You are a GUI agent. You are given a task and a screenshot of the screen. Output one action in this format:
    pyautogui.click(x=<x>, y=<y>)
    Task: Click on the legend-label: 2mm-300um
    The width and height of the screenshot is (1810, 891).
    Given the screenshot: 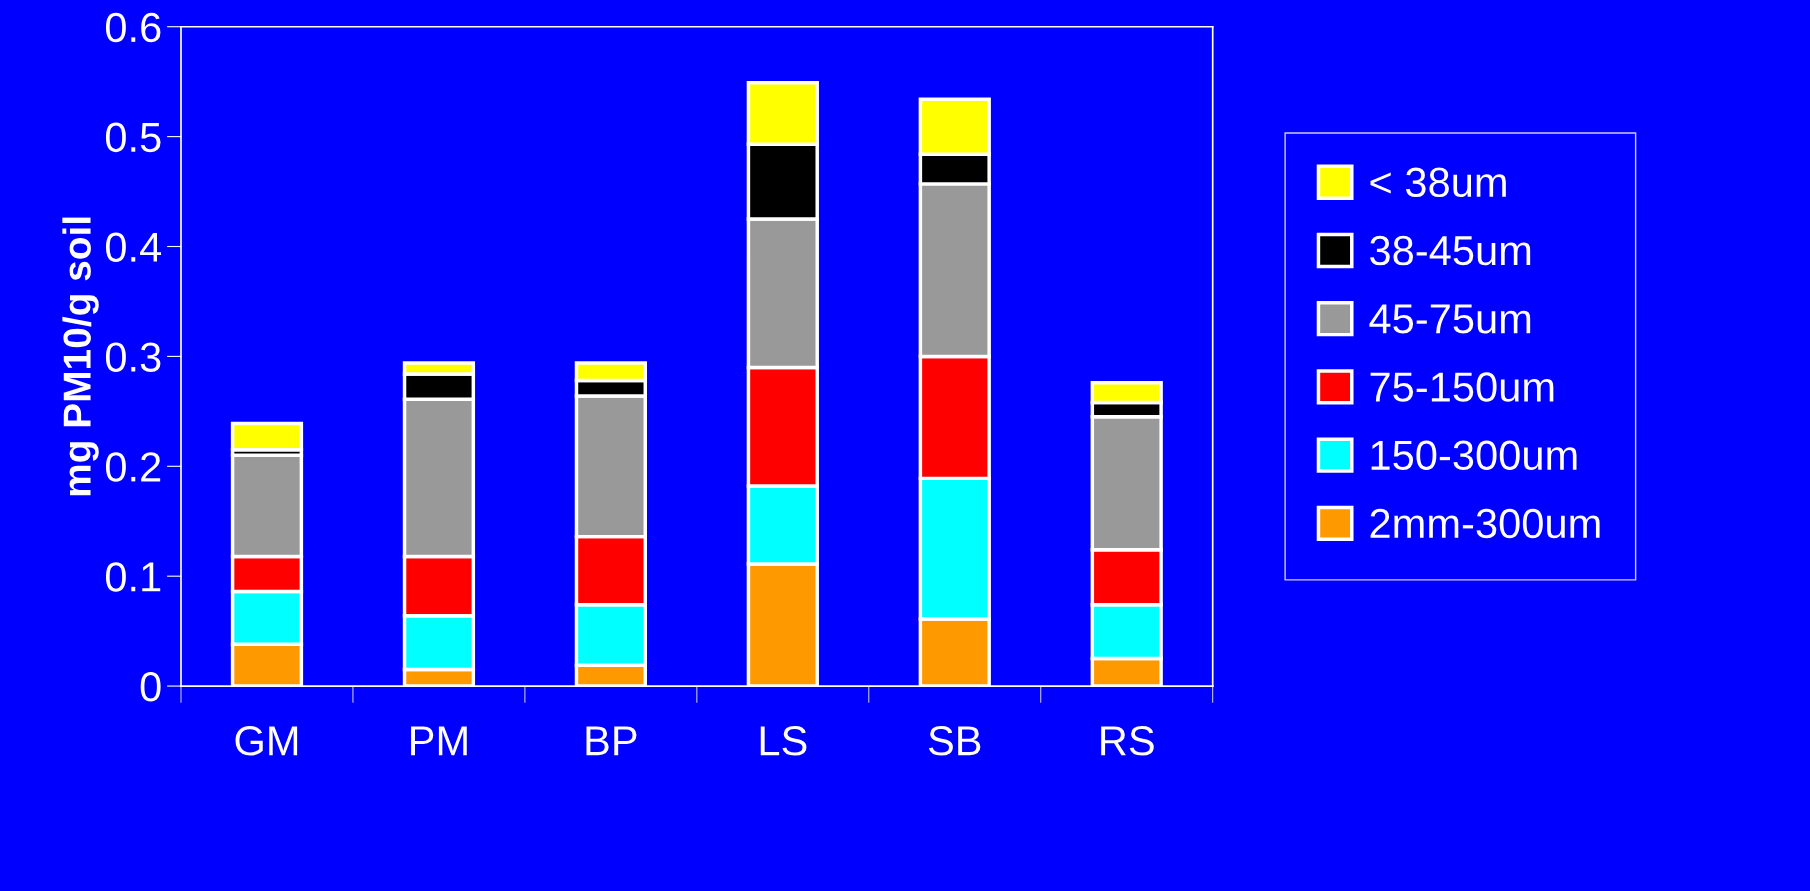 What is the action you would take?
    pyautogui.click(x=1485, y=523)
    